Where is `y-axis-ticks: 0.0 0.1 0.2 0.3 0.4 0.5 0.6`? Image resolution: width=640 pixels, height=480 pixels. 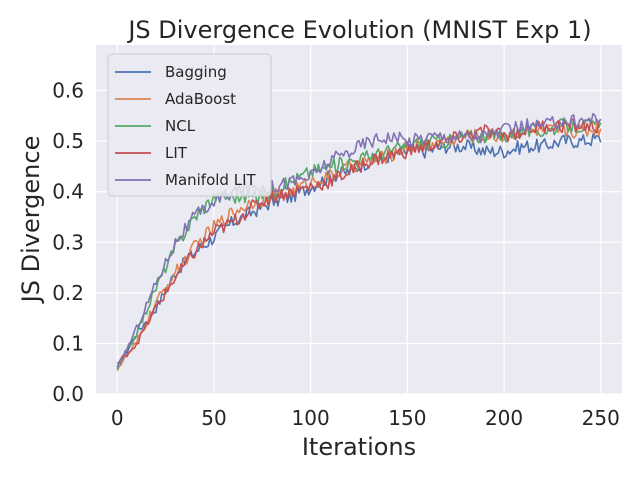 y-axis-ticks: 0.0 0.1 0.2 0.3 0.4 0.5 0.6 is located at coordinates (68, 242).